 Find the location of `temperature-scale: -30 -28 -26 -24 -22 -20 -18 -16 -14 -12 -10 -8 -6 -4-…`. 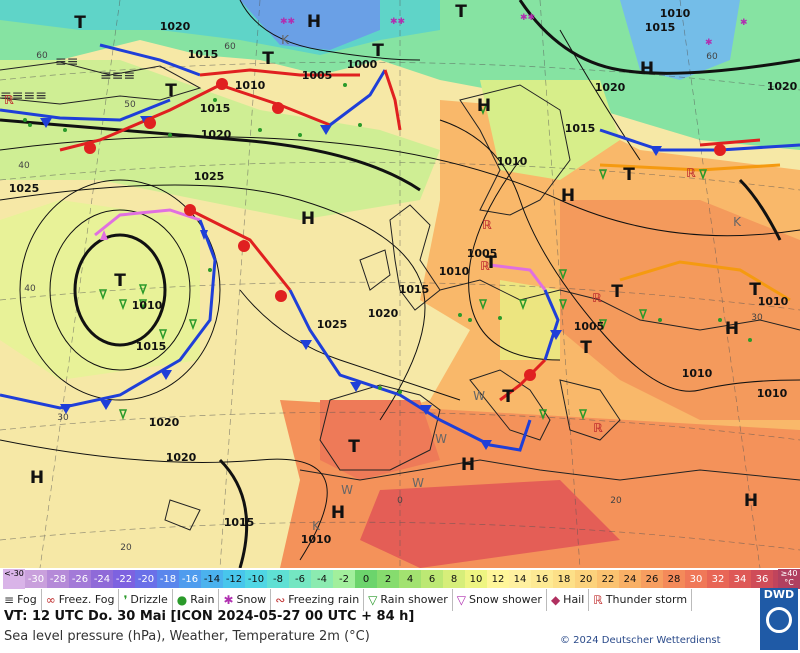

temperature-scale: -30 -28 -26 -24 -22 -20 -18 -16 -14 -12 -10 -8 -6 -4-… is located at coordinates (410, 579).